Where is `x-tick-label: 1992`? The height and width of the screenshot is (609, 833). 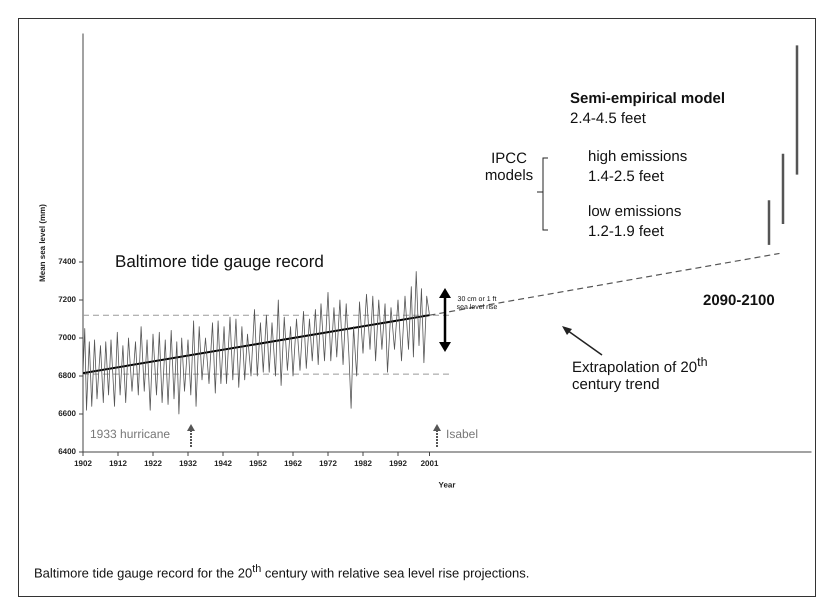
x-tick-label: 1992 is located at coordinates (398, 463).